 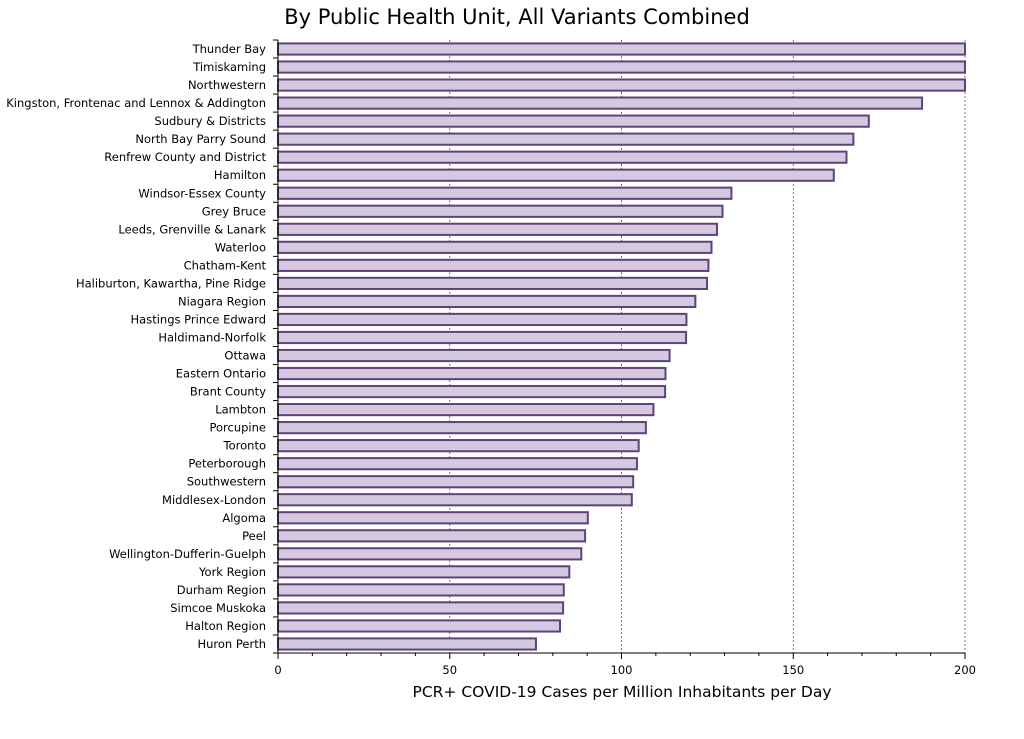 I want to click on category-label: North Bay Parry Sound, so click(x=200, y=139).